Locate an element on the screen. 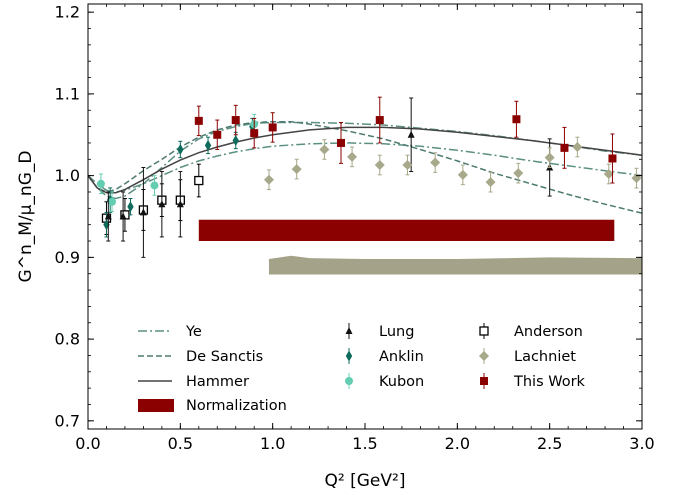 The width and height of the screenshot is (684, 495). legend-label-normalization: Normalization is located at coordinates (236, 406).